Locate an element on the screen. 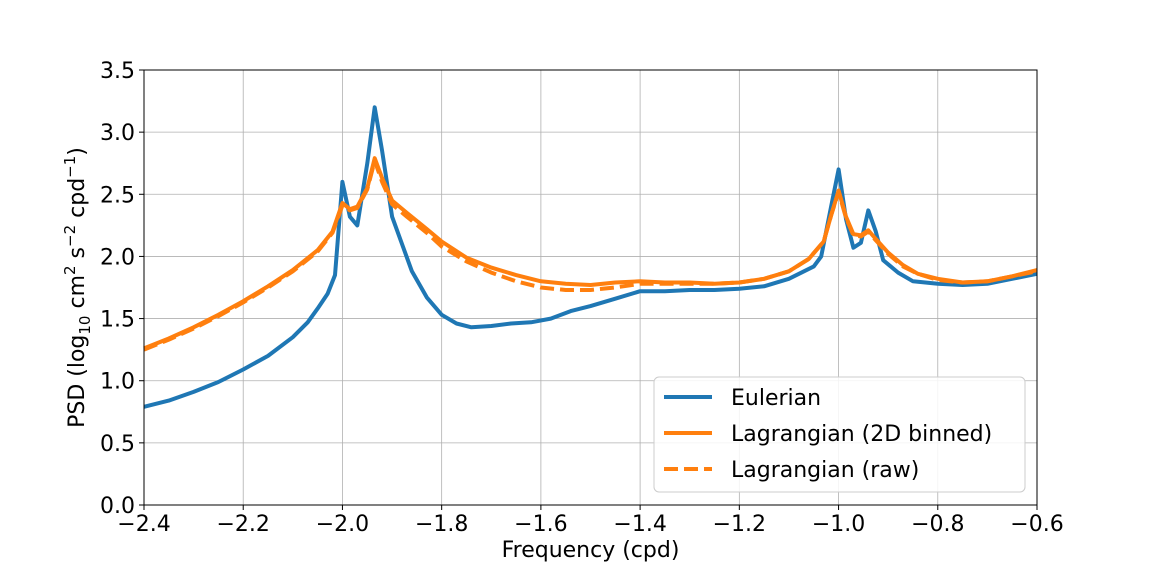  y-axis-title-unit1: cm is located at coordinates (77, 295).